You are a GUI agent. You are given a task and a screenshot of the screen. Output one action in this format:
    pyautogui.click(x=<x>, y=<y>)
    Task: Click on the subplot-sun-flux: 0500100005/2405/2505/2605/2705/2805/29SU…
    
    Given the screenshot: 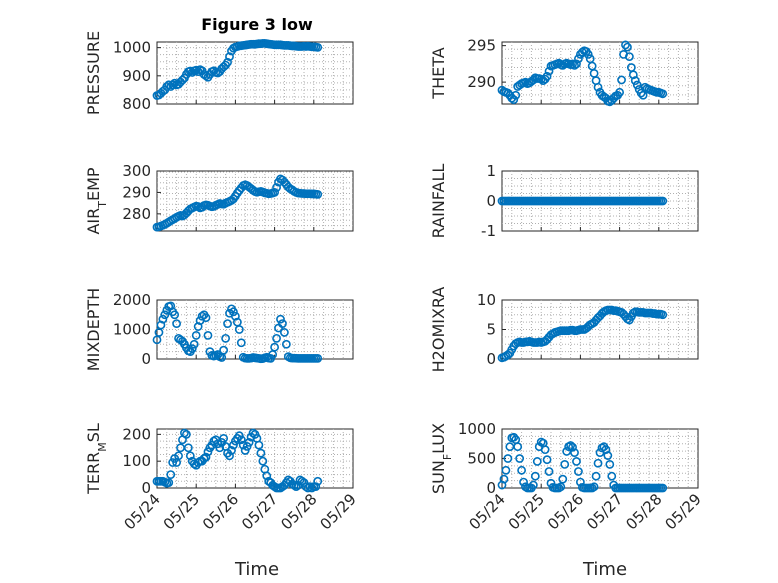 What is the action you would take?
    pyautogui.click(x=567, y=476)
    